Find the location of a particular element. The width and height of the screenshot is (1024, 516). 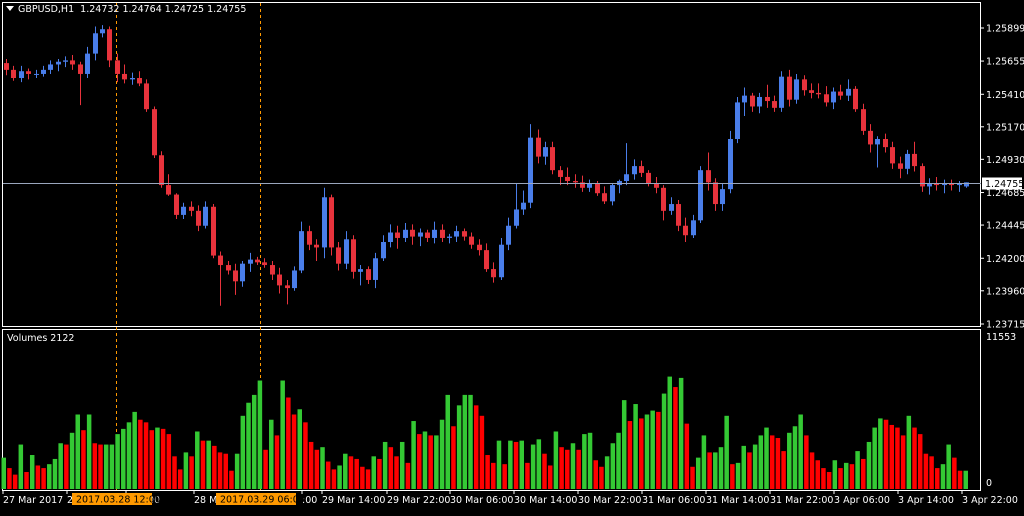

symbol-label: GBPUSD,H1 is located at coordinates (46, 9).